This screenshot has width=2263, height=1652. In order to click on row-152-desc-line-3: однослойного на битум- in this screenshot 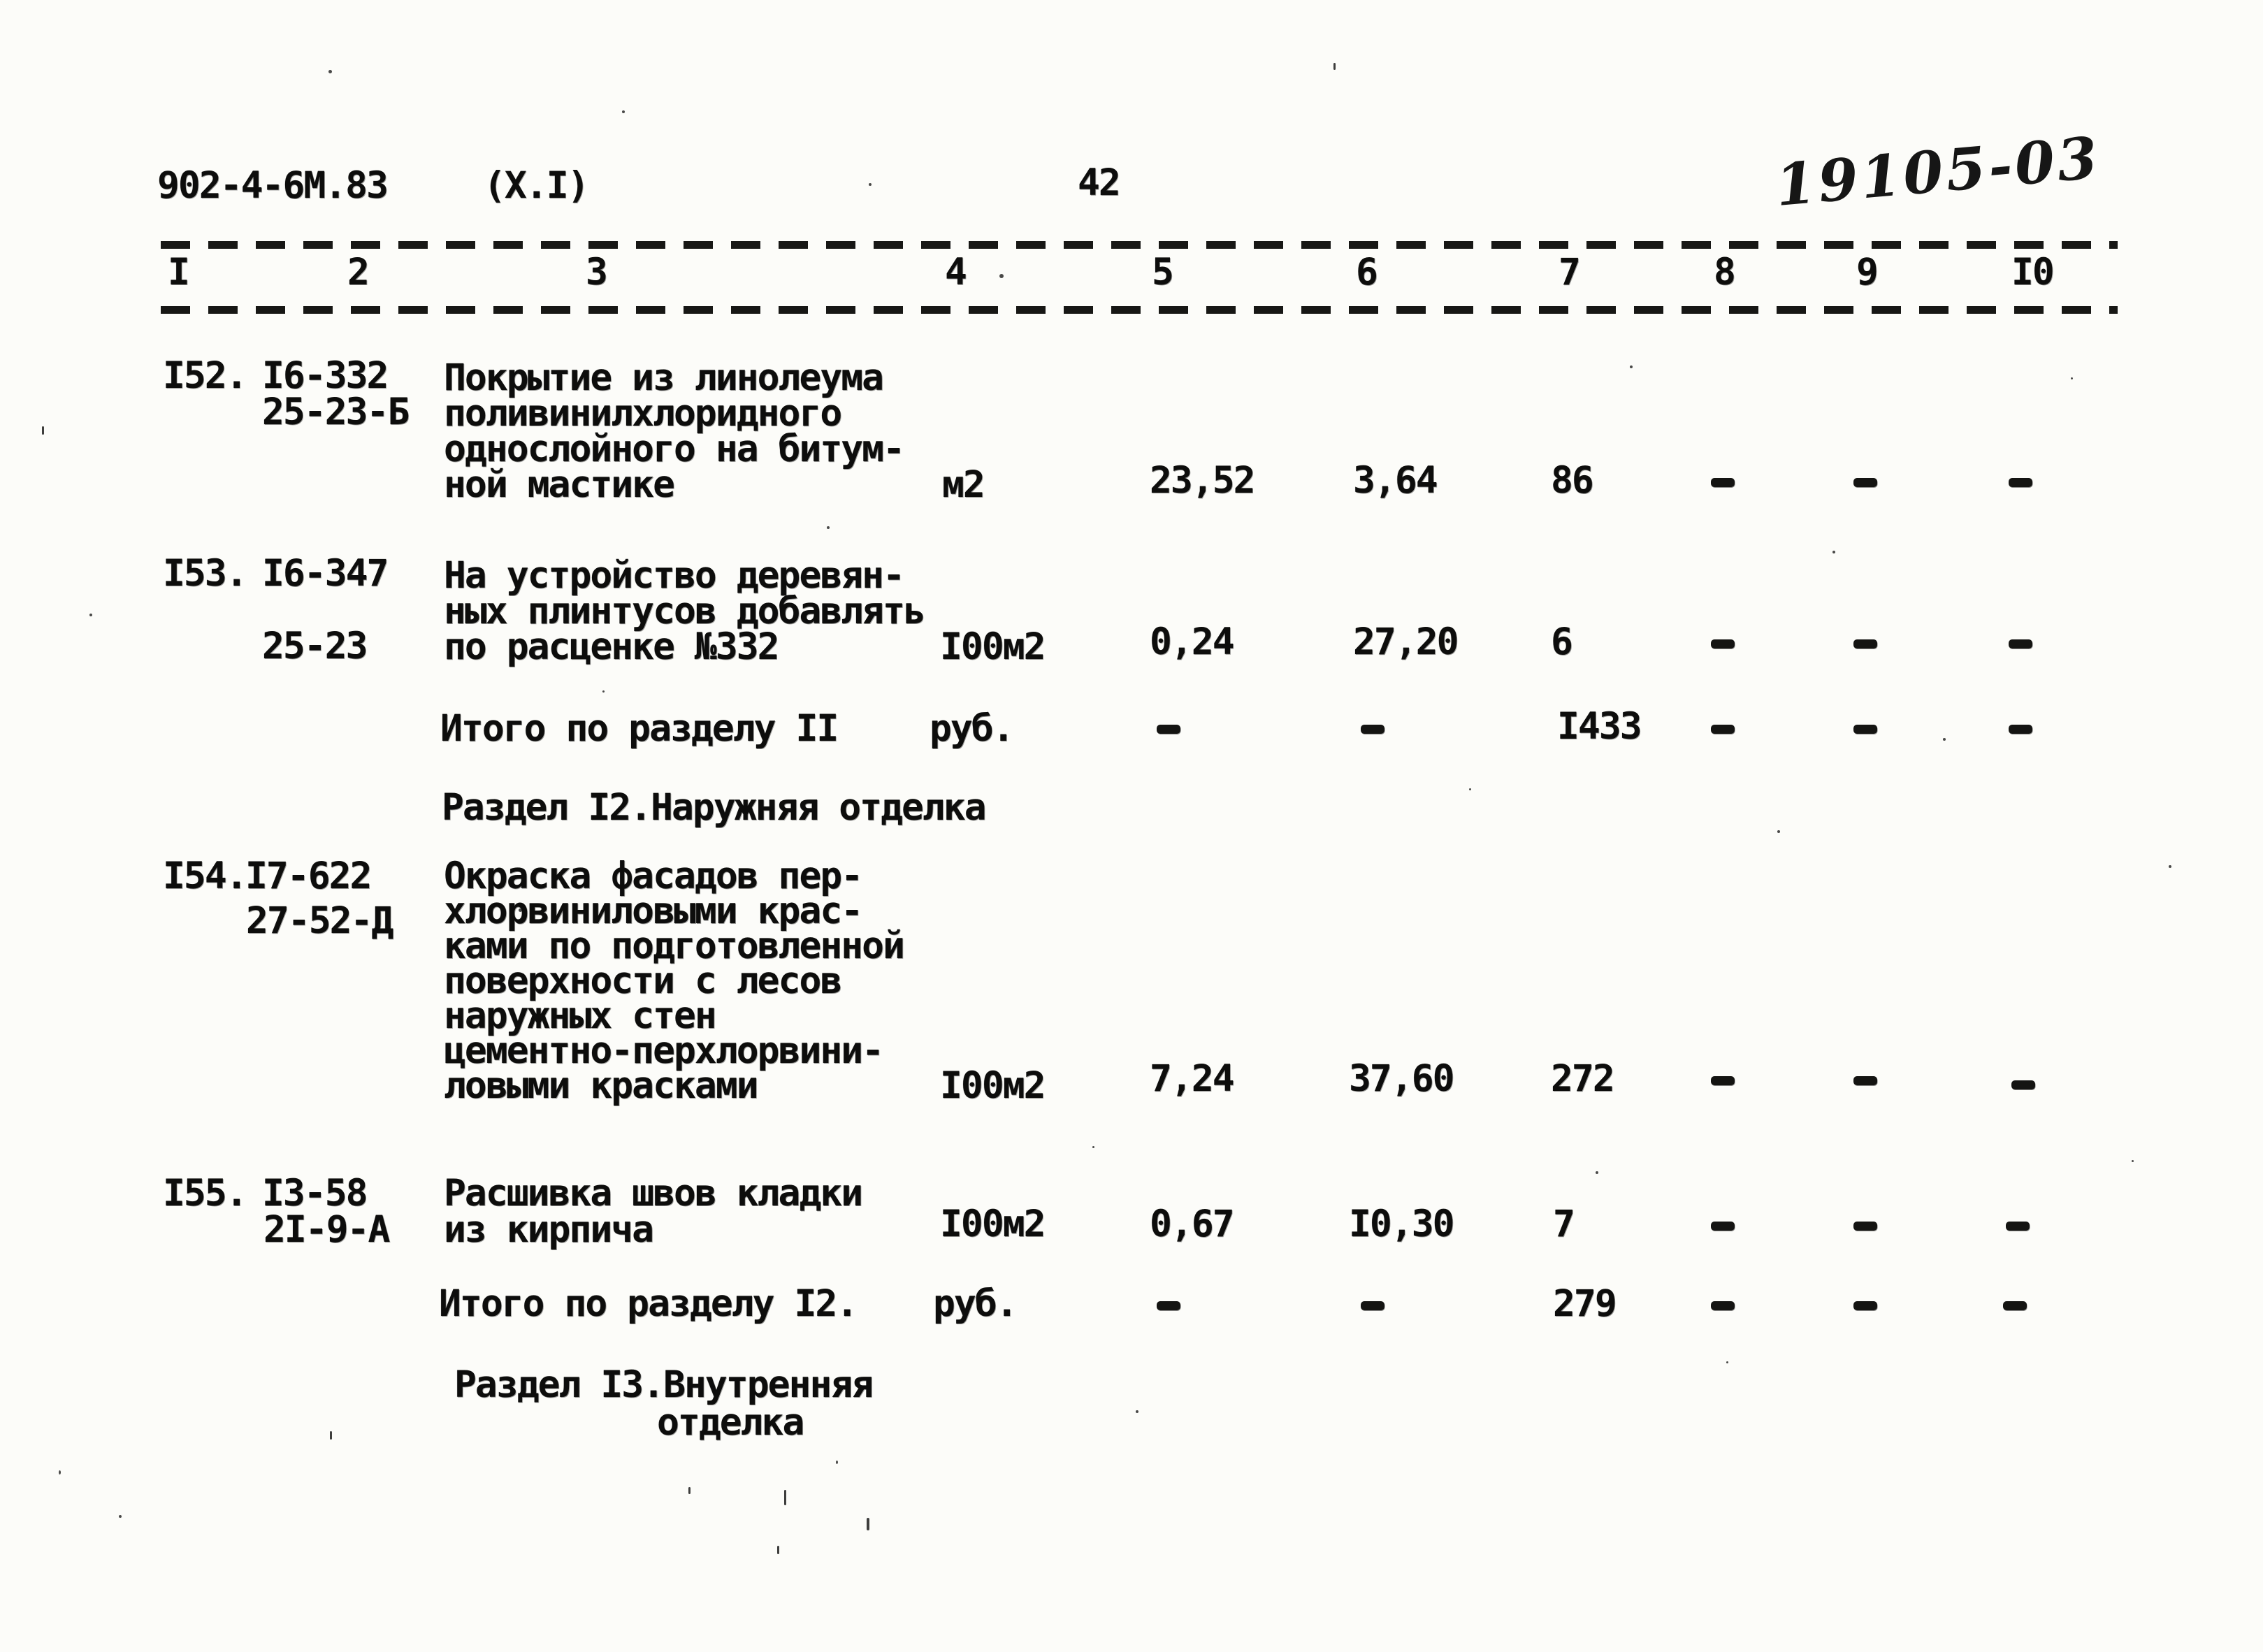, I will do `click(674, 449)`.